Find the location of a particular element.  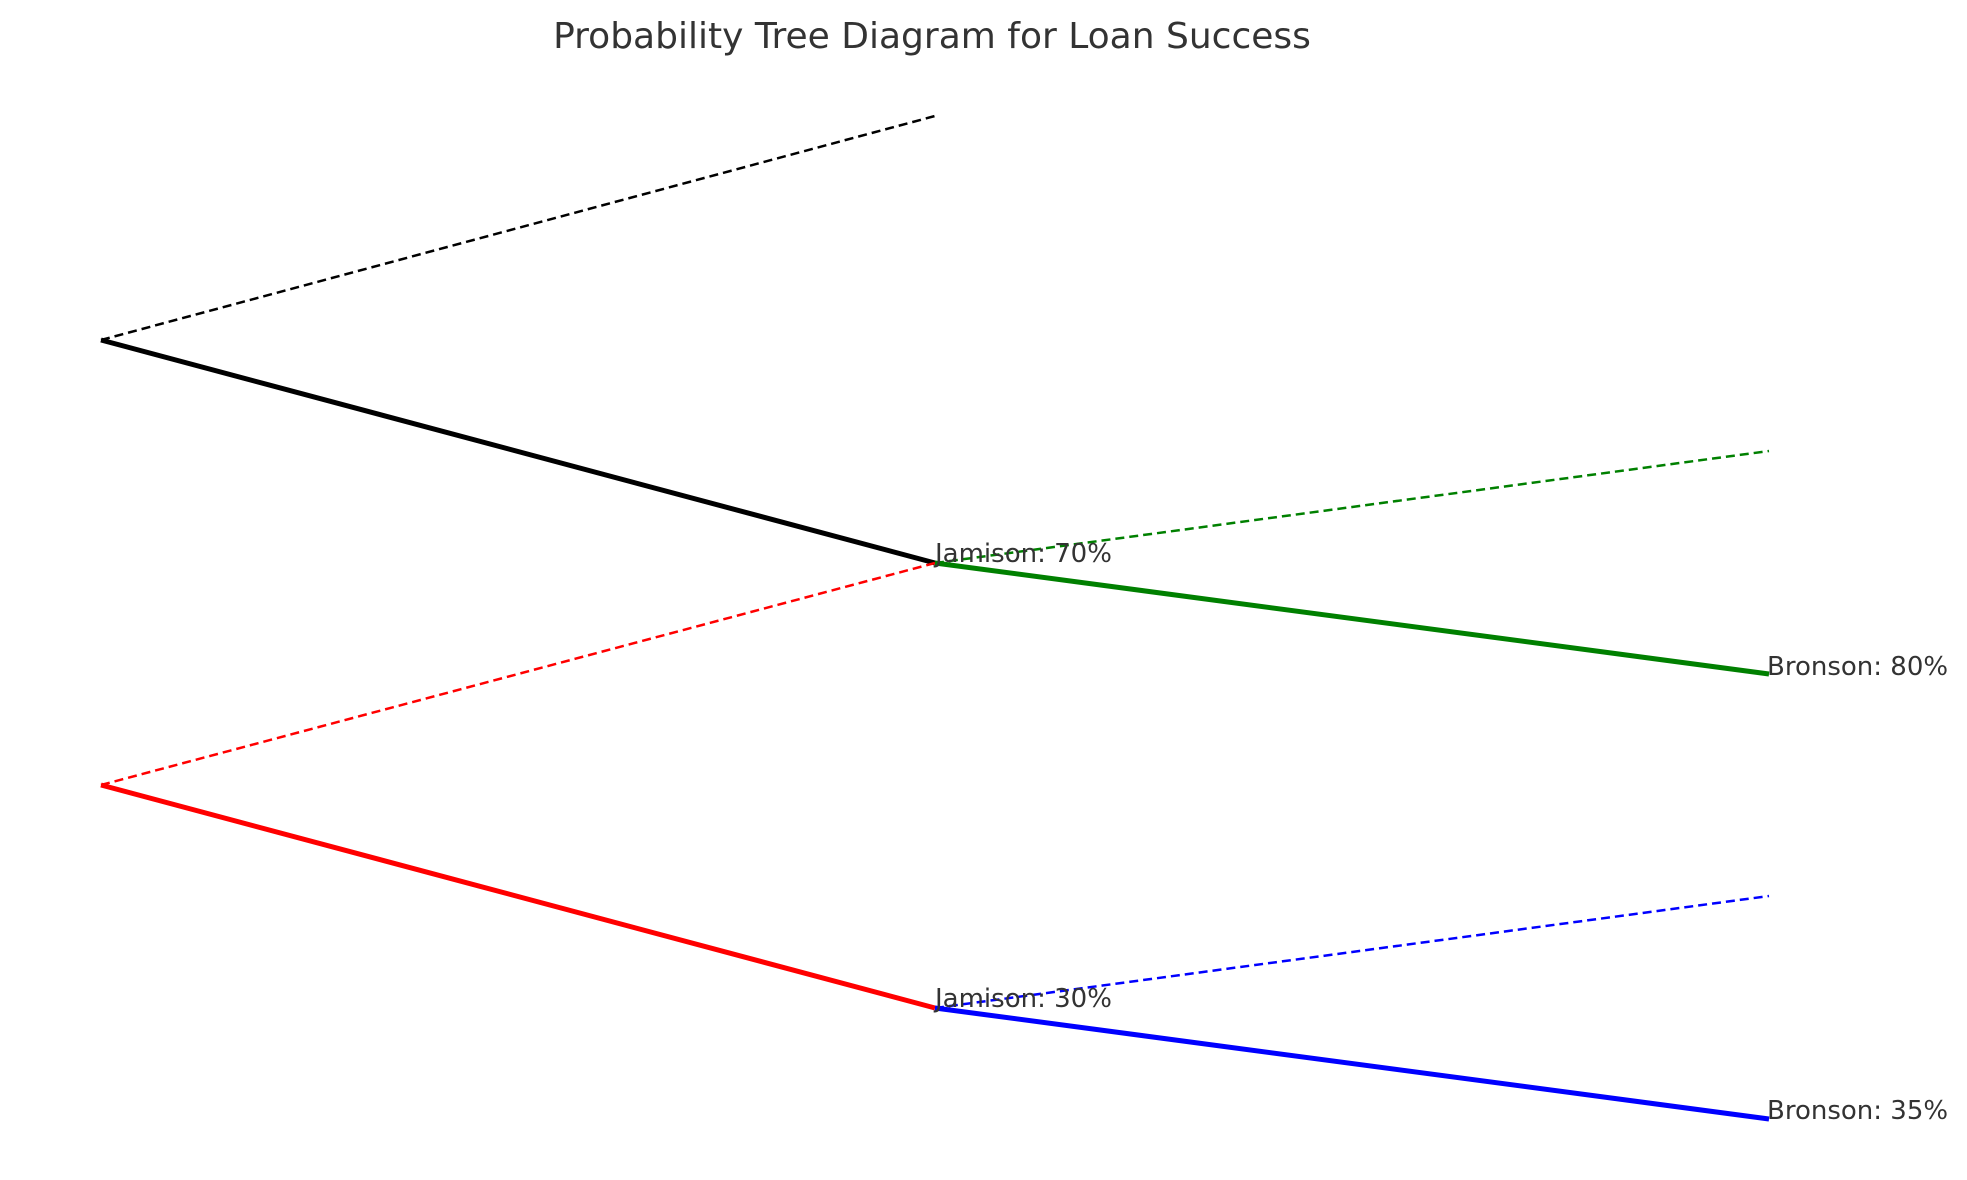

label-bronson-80: Bronson: 80% is located at coordinates (1857, 667).